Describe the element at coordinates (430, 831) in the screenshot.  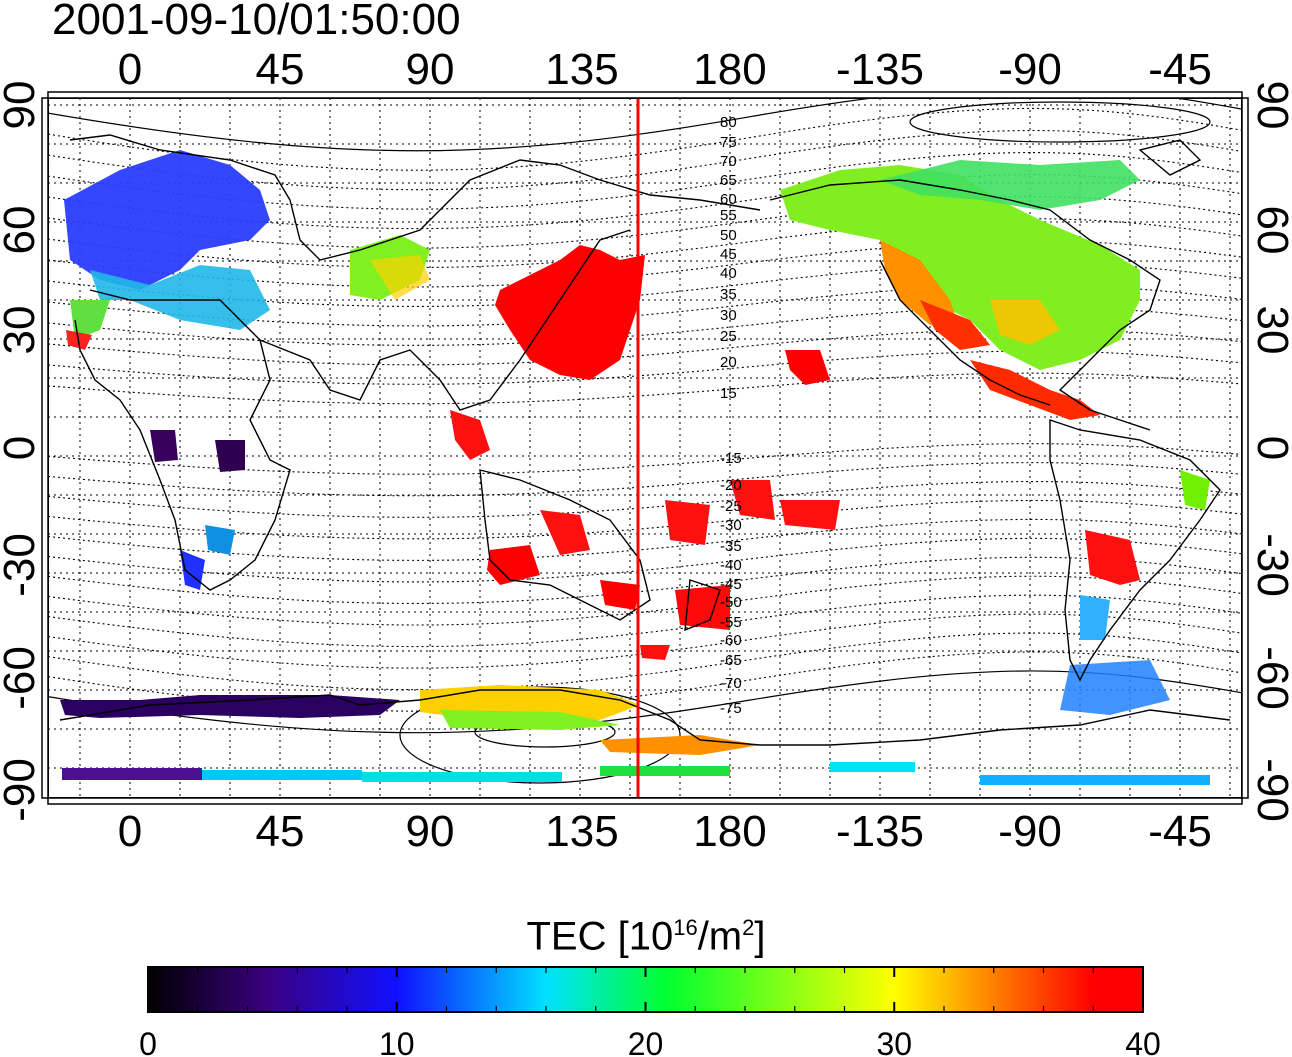
I see `bottom-longitude-label: 90` at that location.